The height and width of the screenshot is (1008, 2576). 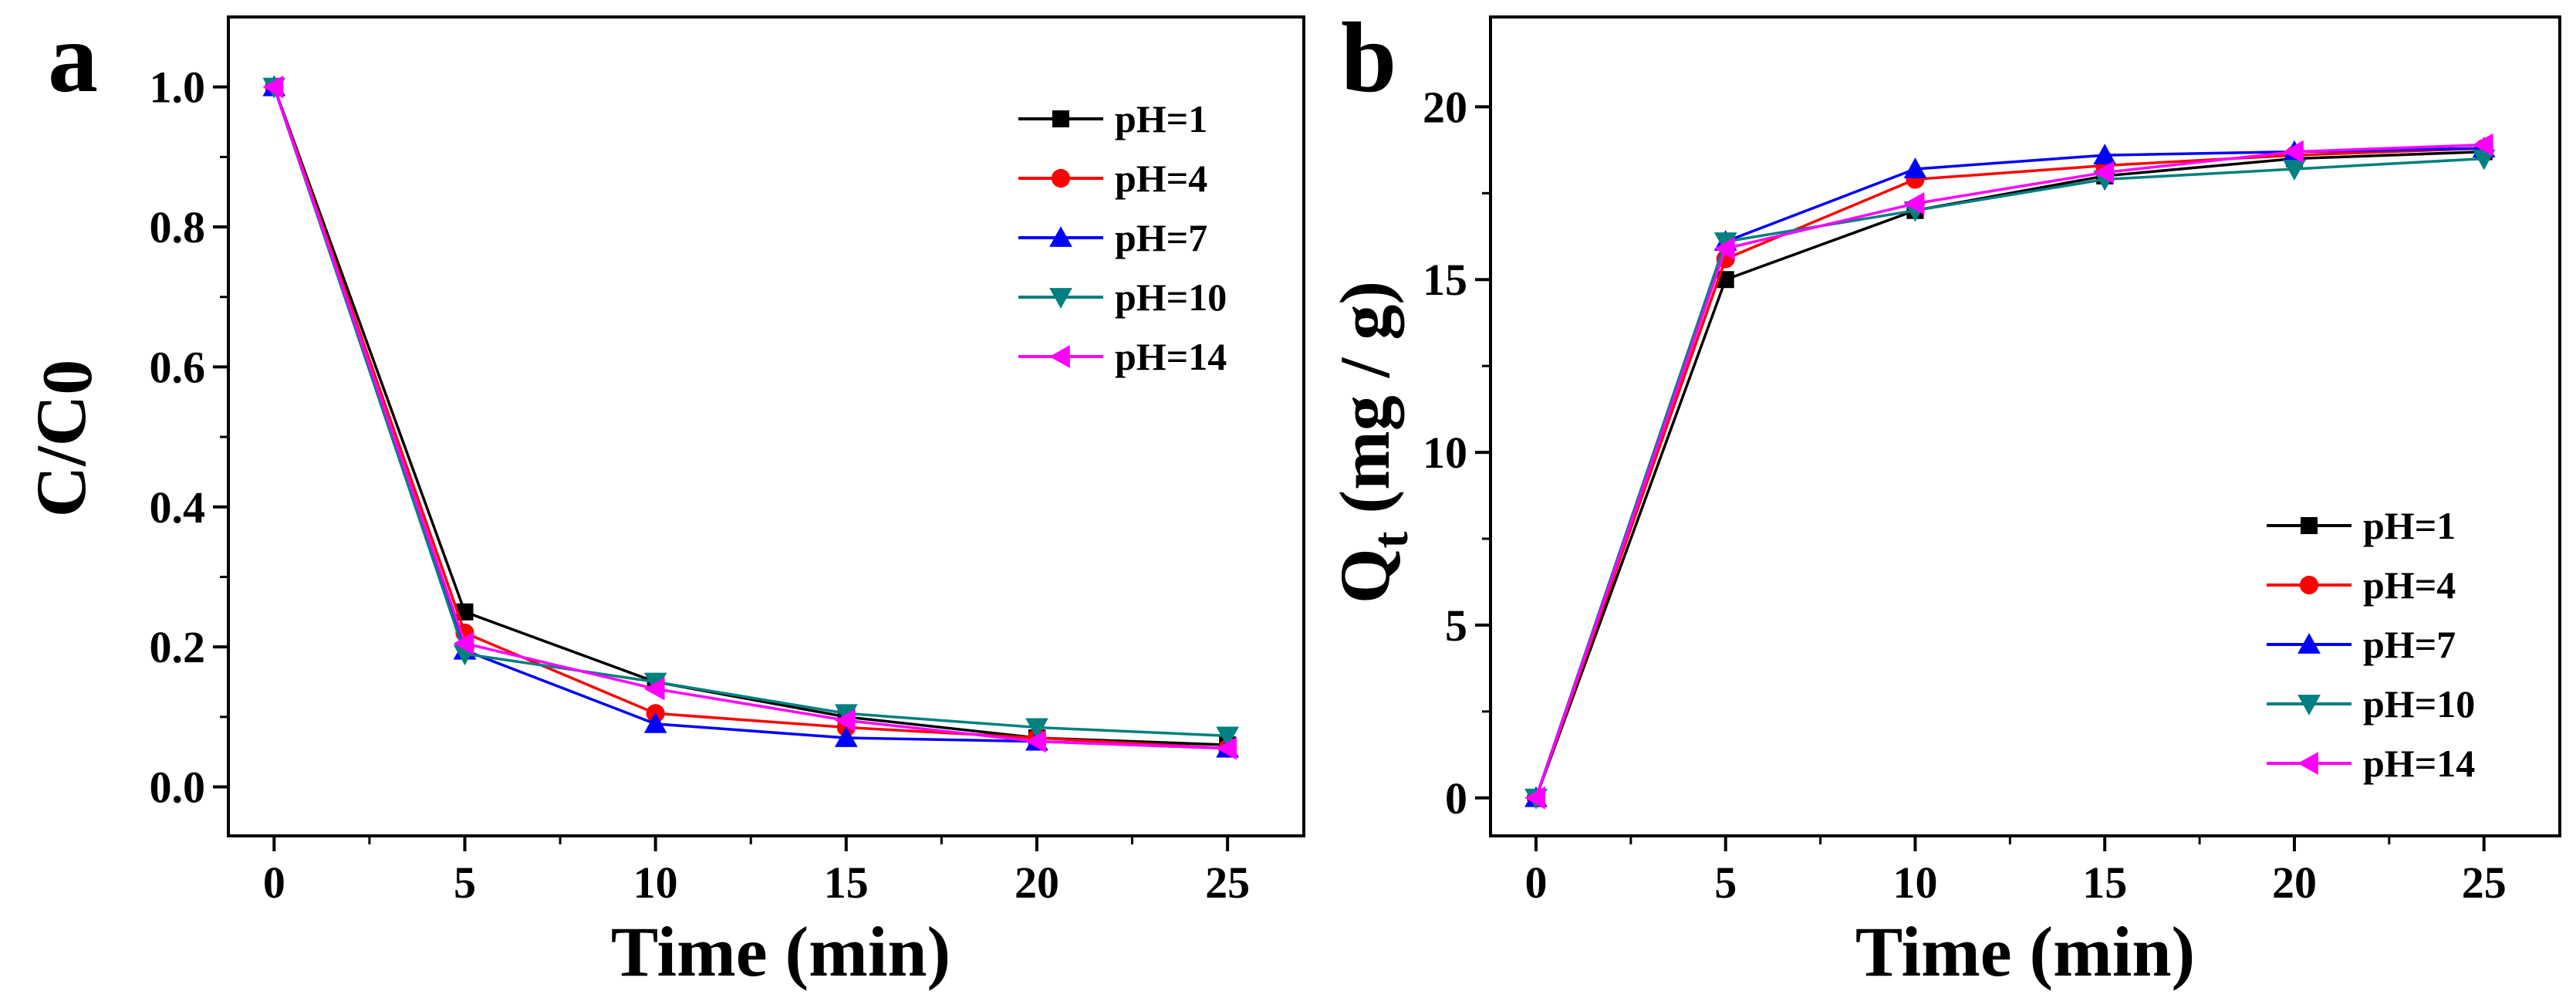 I want to click on y-tick-label: 20, so click(x=1445, y=107).